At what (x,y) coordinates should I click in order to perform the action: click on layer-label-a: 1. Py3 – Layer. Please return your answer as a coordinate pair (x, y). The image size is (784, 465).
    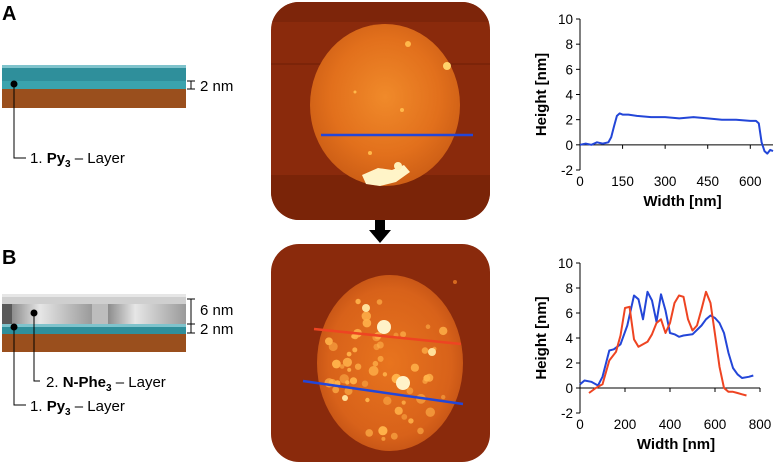
    Looking at the image, I should click on (77, 160).